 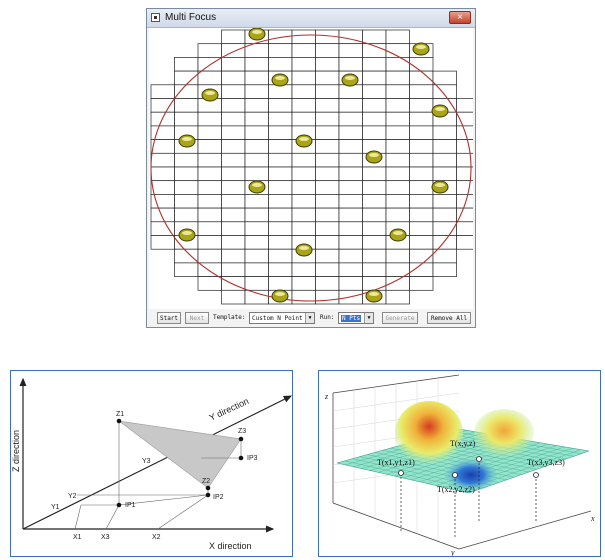 I want to click on next-button: Next, so click(x=197, y=318).